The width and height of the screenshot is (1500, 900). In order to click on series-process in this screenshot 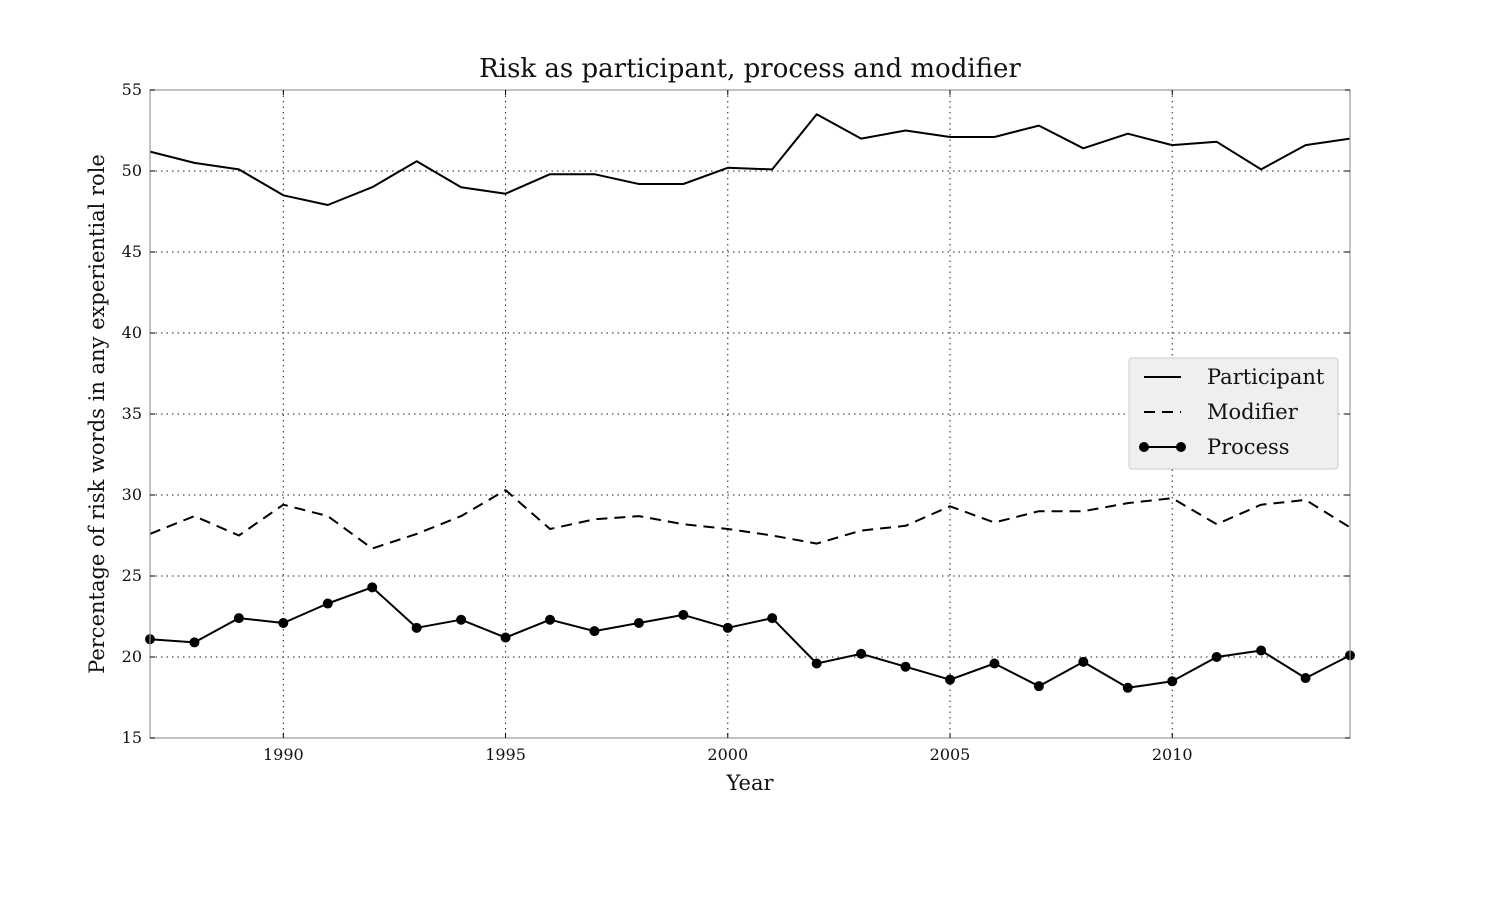, I will do `click(750, 637)`.